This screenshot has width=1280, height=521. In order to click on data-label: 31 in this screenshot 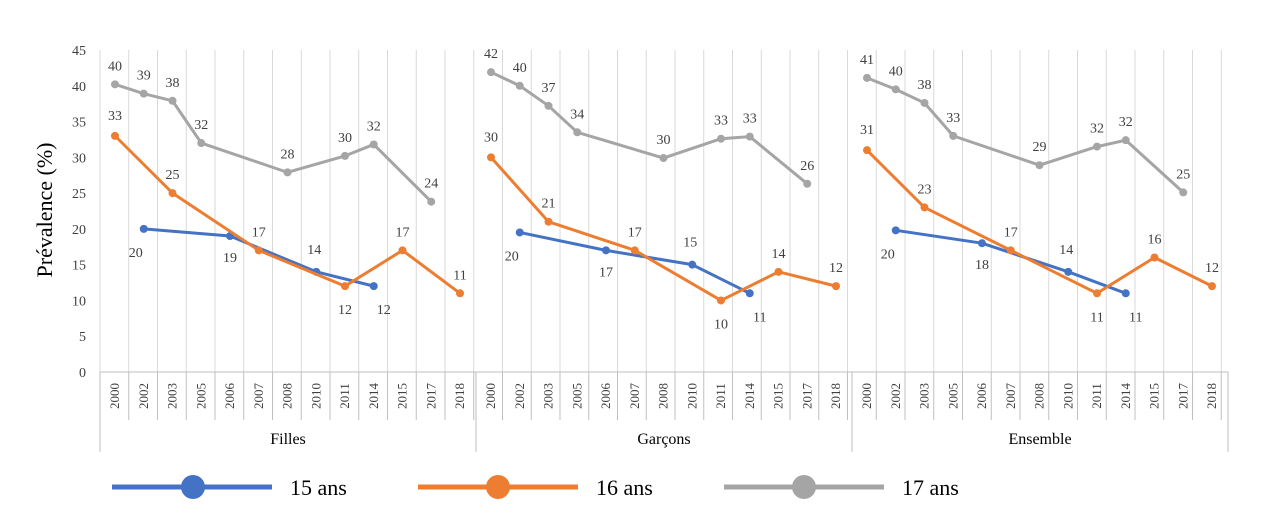, I will do `click(867, 130)`.